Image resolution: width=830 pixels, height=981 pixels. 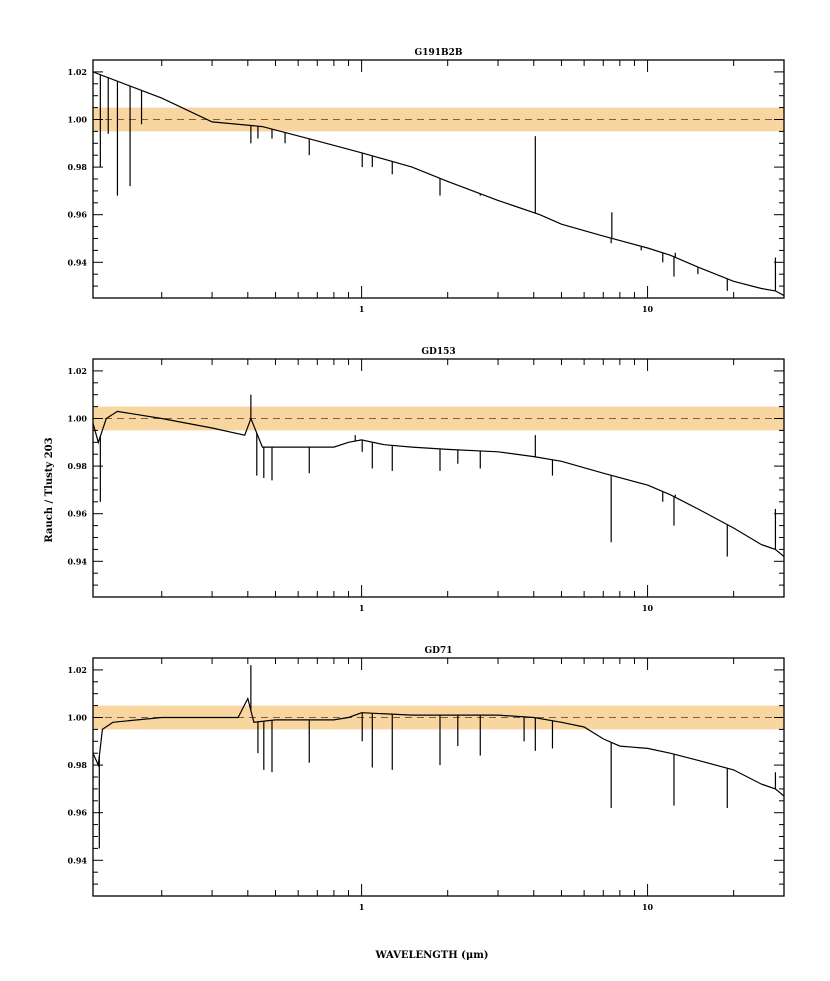 What do you see at coordinates (438, 651) in the screenshot?
I see `panel-title: GD71` at bounding box center [438, 651].